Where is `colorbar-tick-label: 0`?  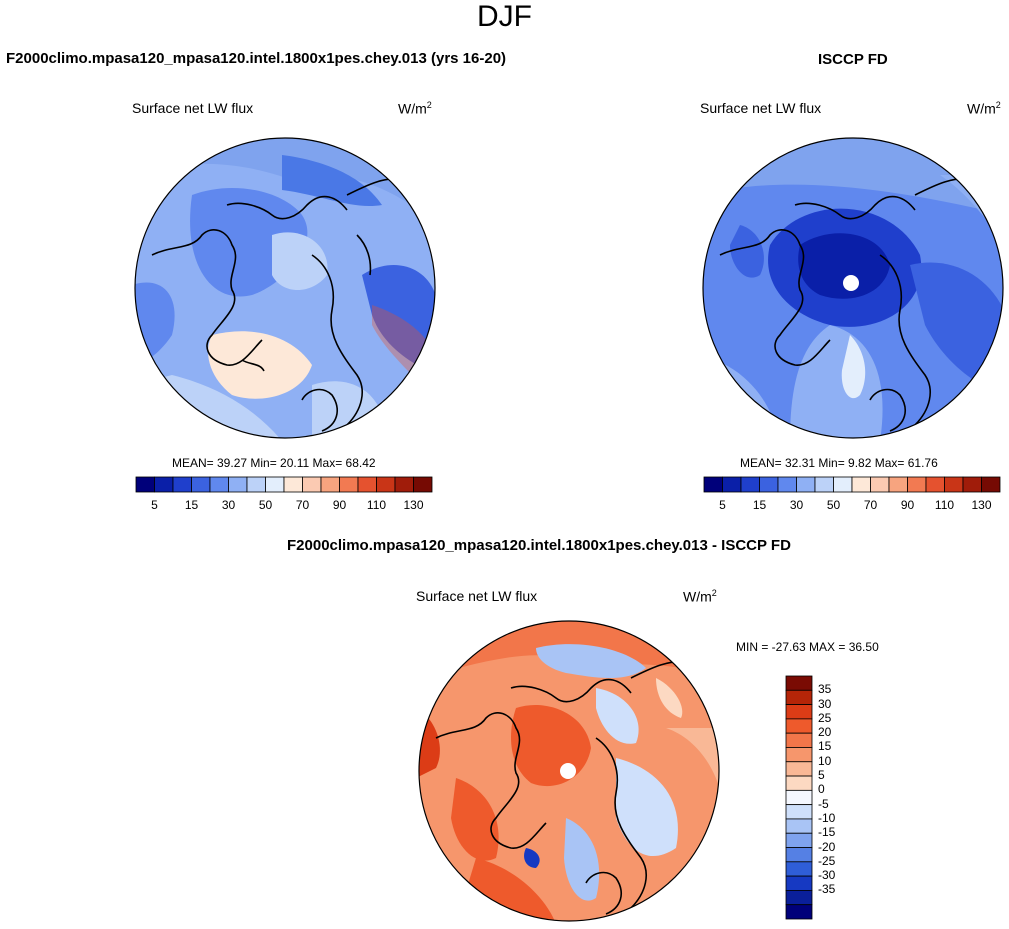
colorbar-tick-label: 0 is located at coordinates (821, 789).